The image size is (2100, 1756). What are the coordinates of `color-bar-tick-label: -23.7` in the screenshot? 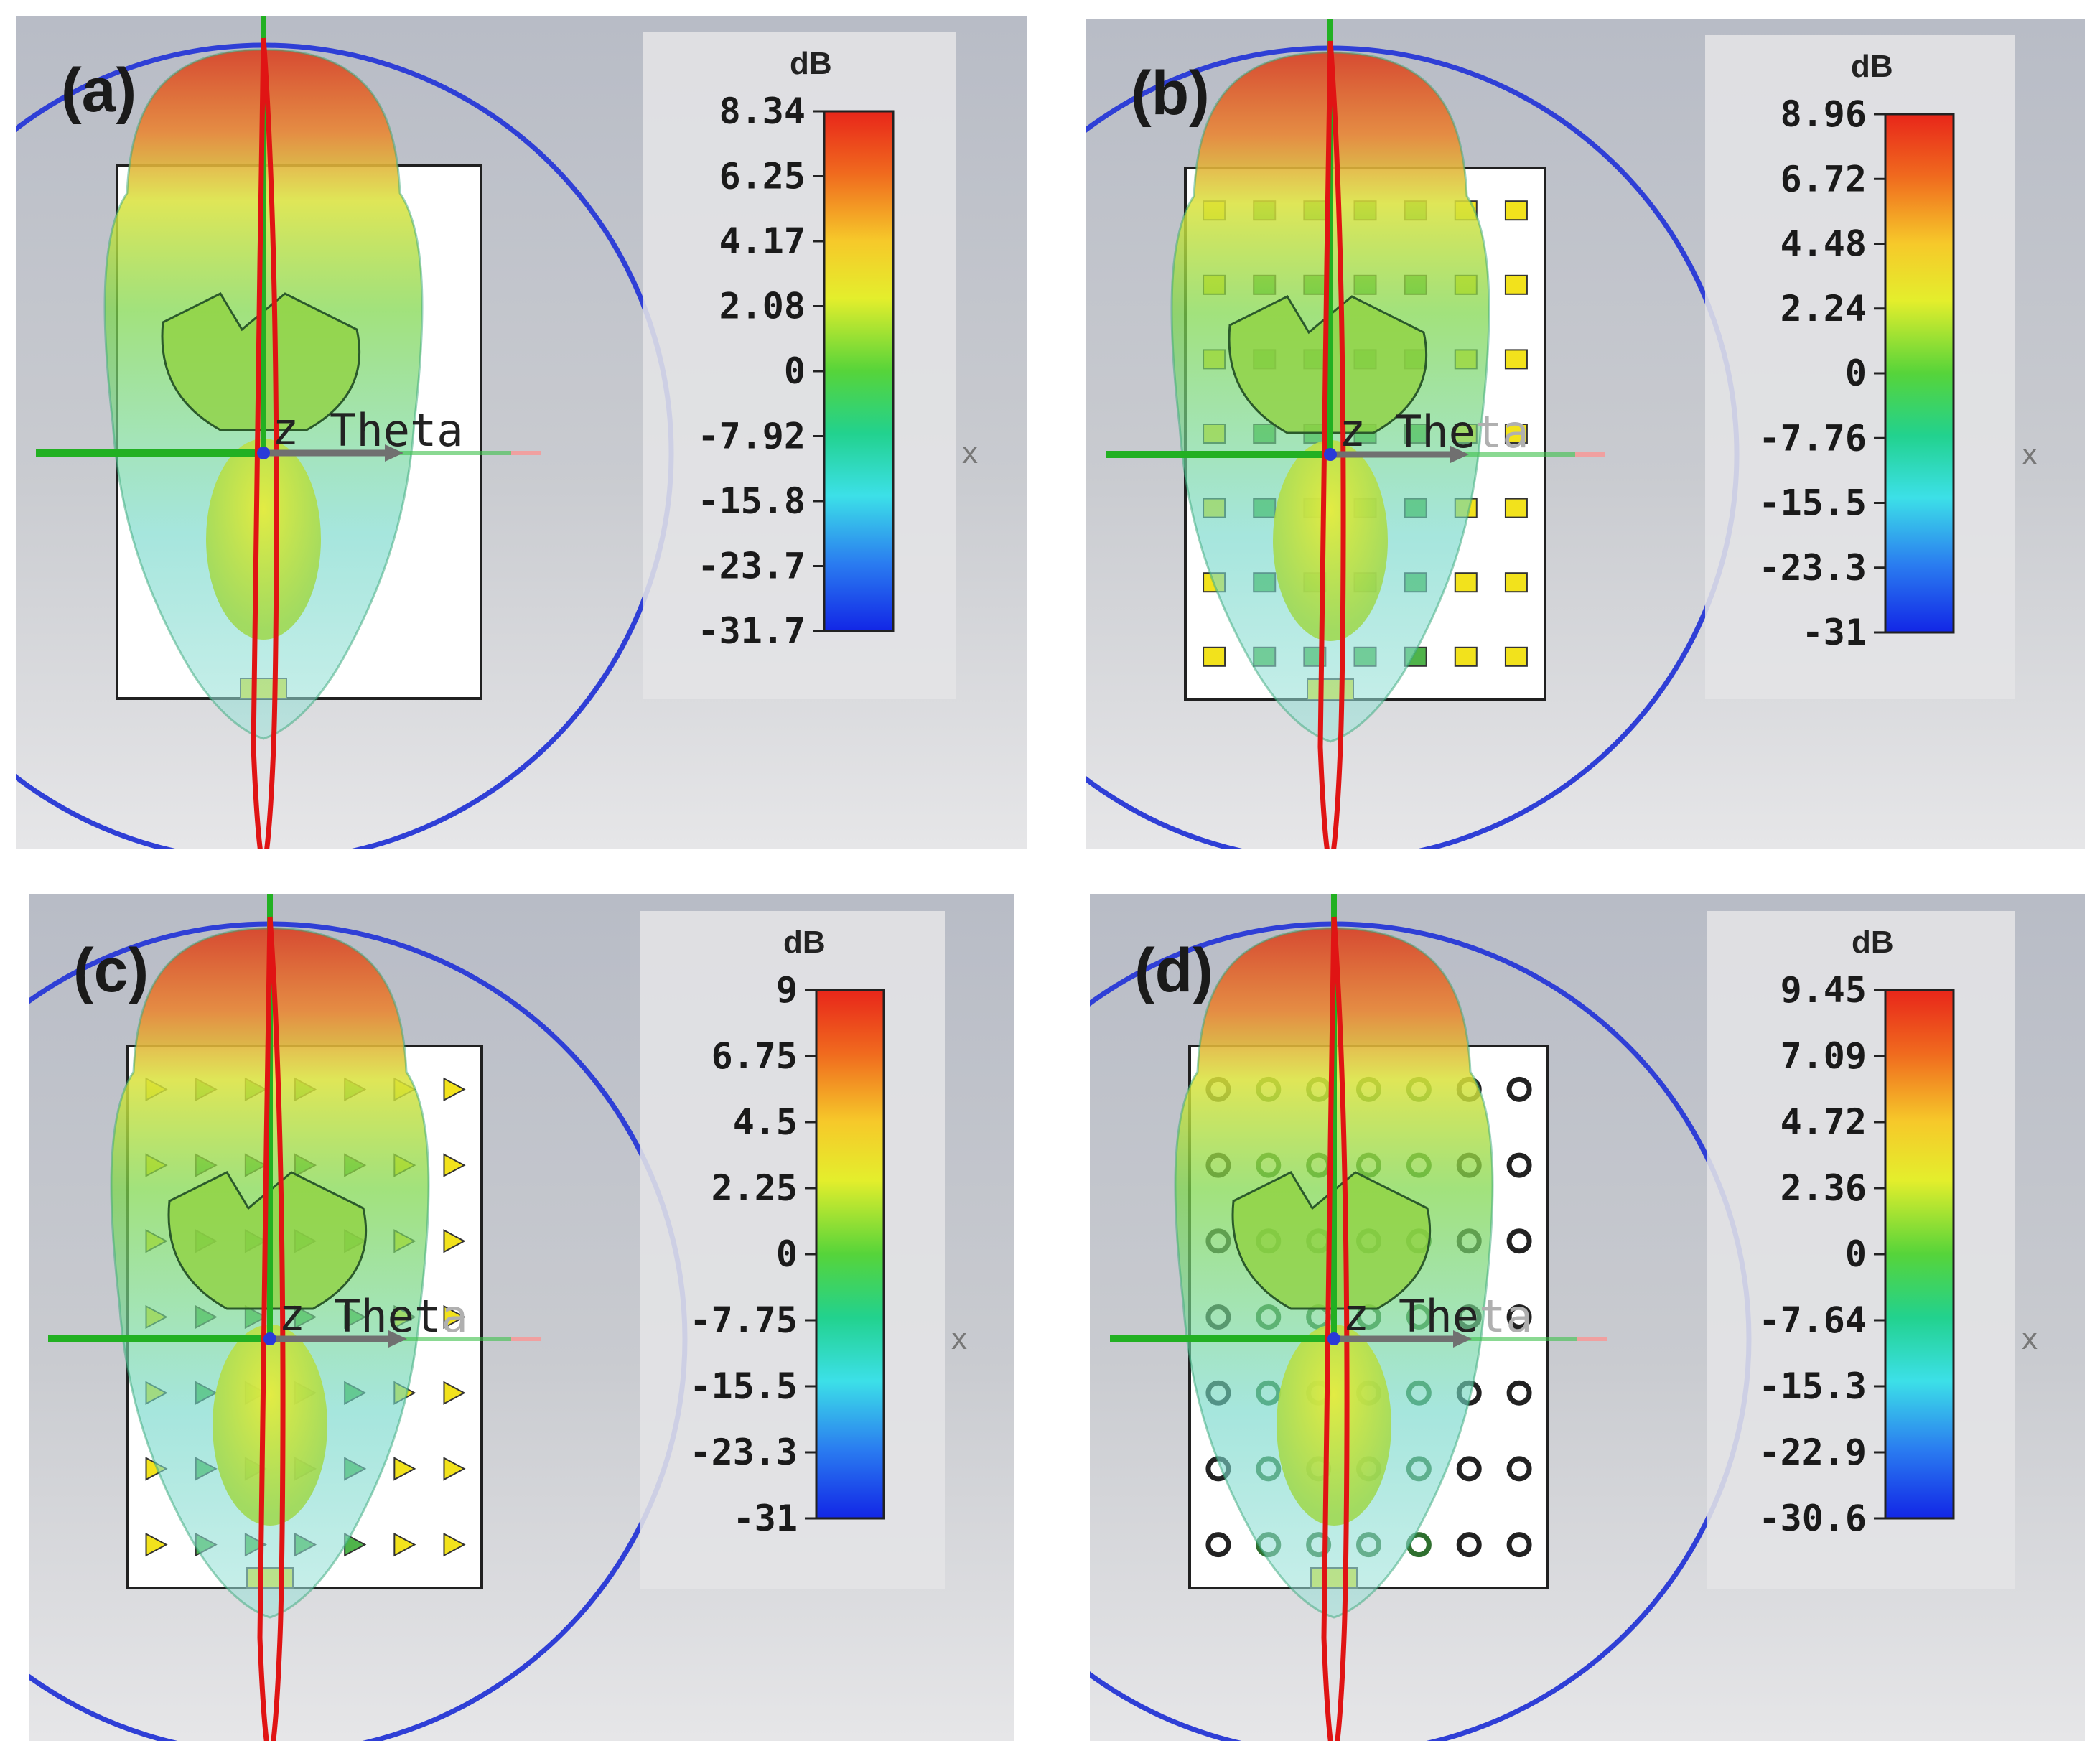 It's located at (751, 566).